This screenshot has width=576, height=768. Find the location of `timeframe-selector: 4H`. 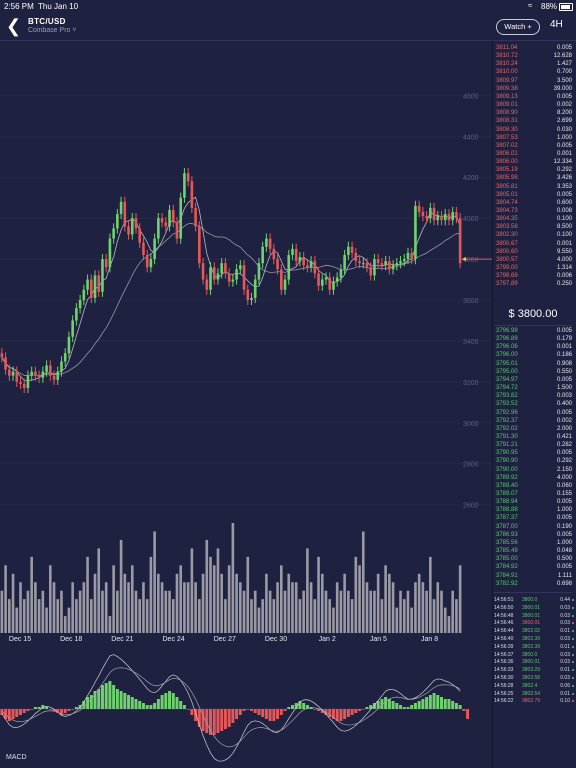

timeframe-selector: 4H is located at coordinates (556, 24).